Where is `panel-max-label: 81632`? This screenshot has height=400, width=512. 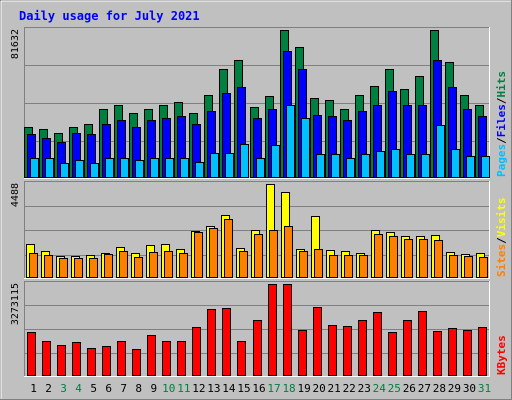
panel-max-label: 81632 is located at coordinates (15, 44).